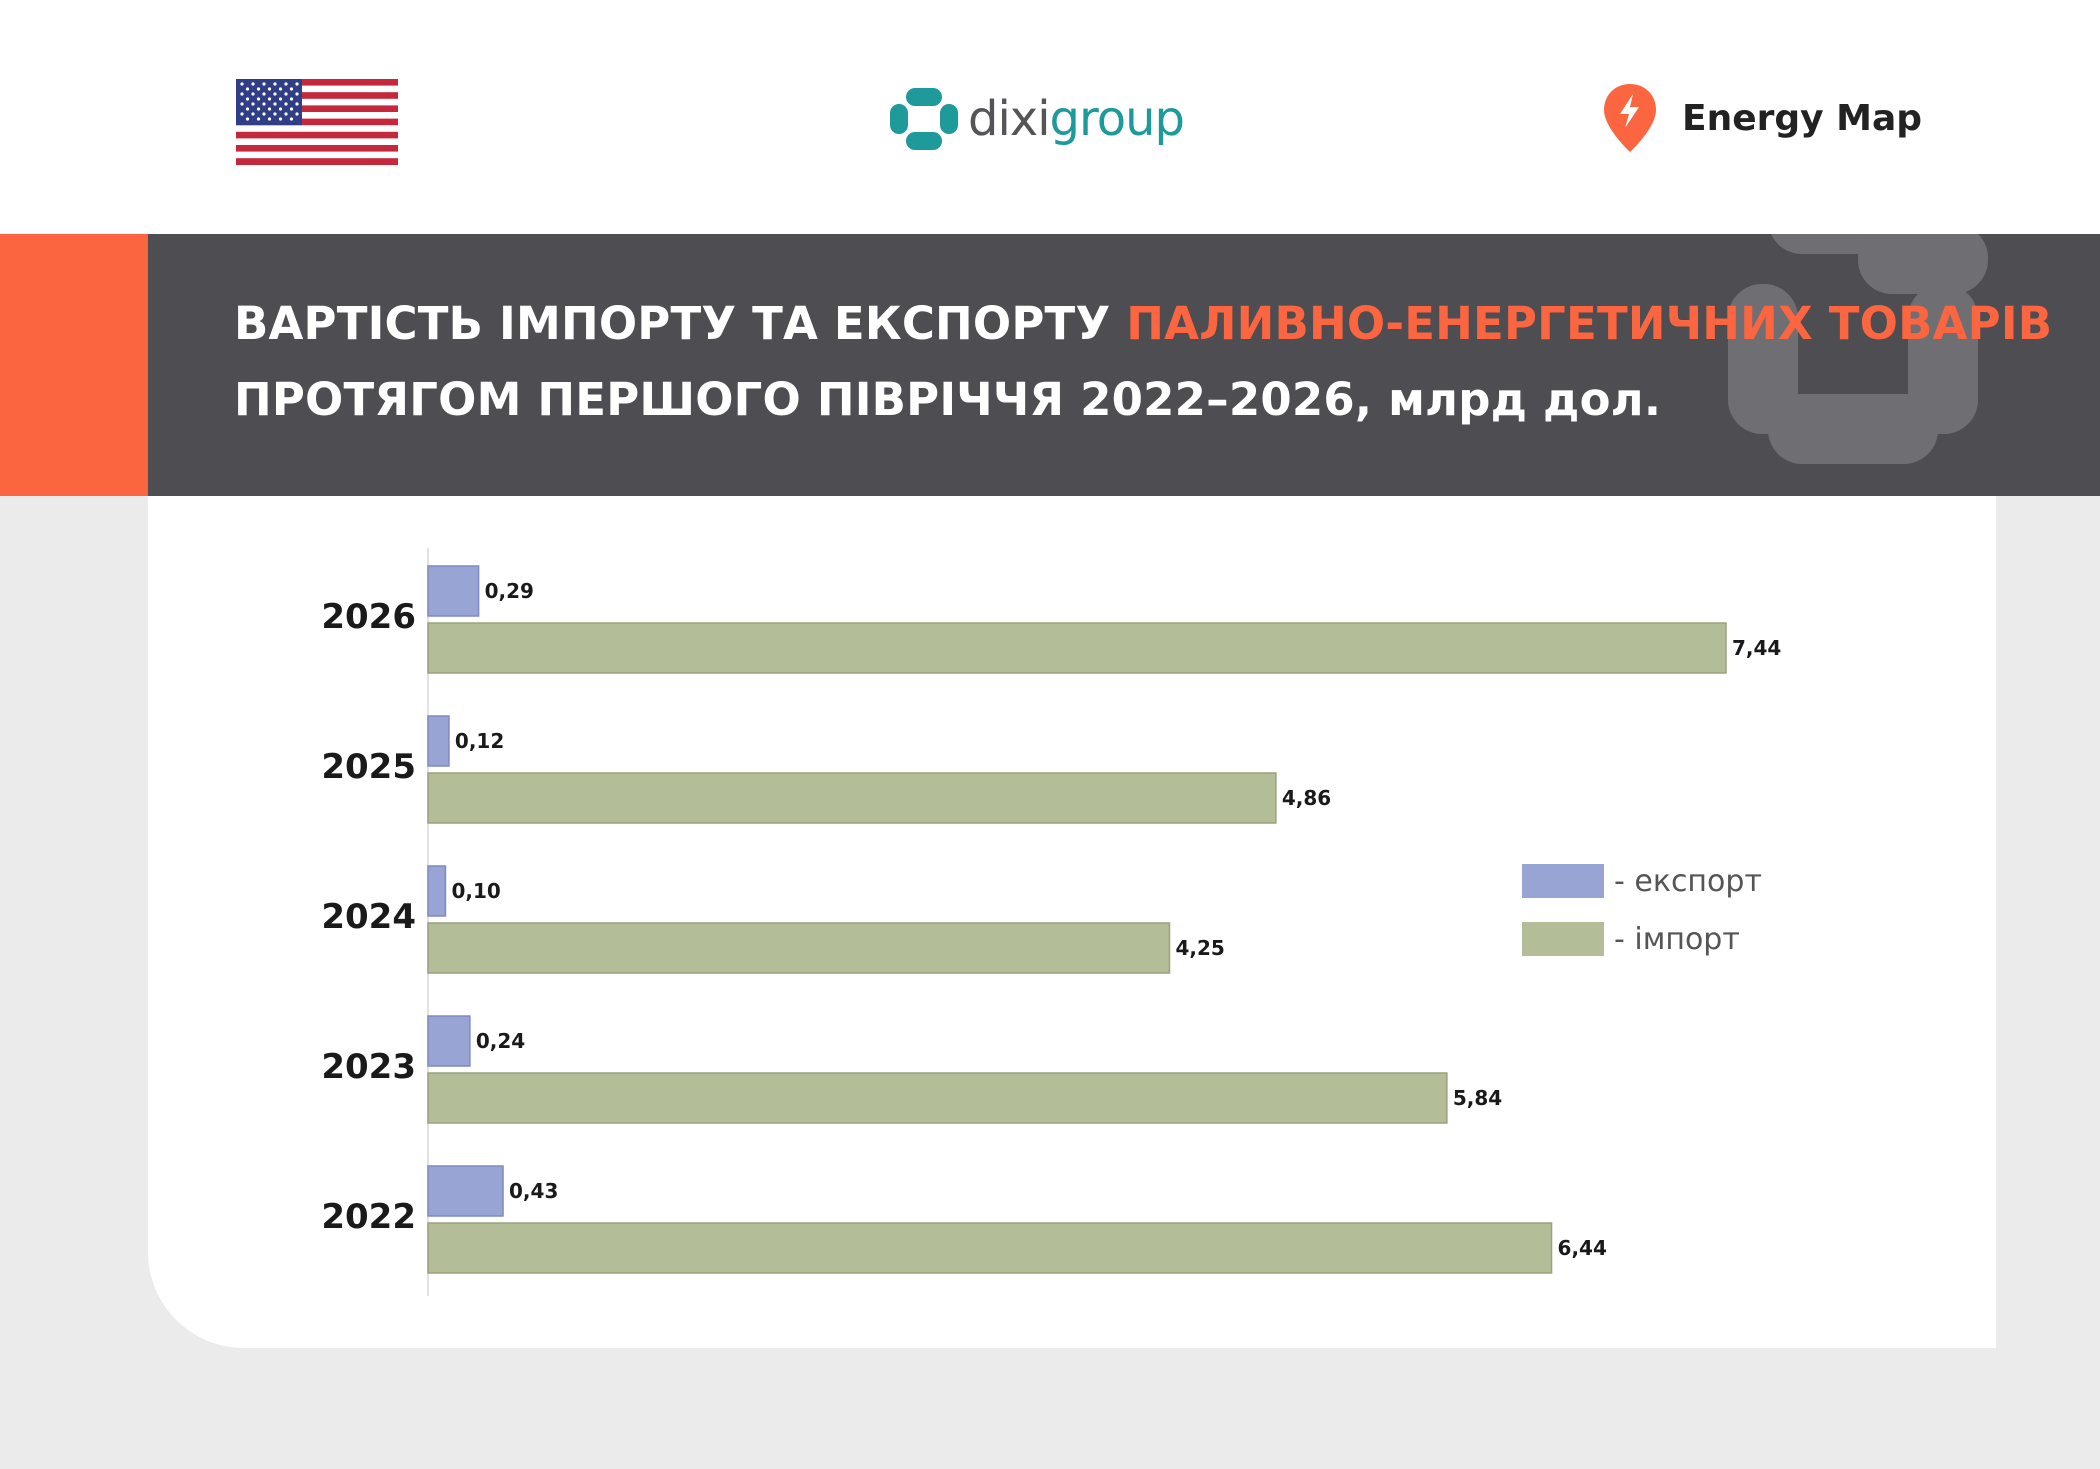 This screenshot has width=2100, height=1469. What do you see at coordinates (500, 1041) in the screenshot?
I see `export-value-label: 0,24` at bounding box center [500, 1041].